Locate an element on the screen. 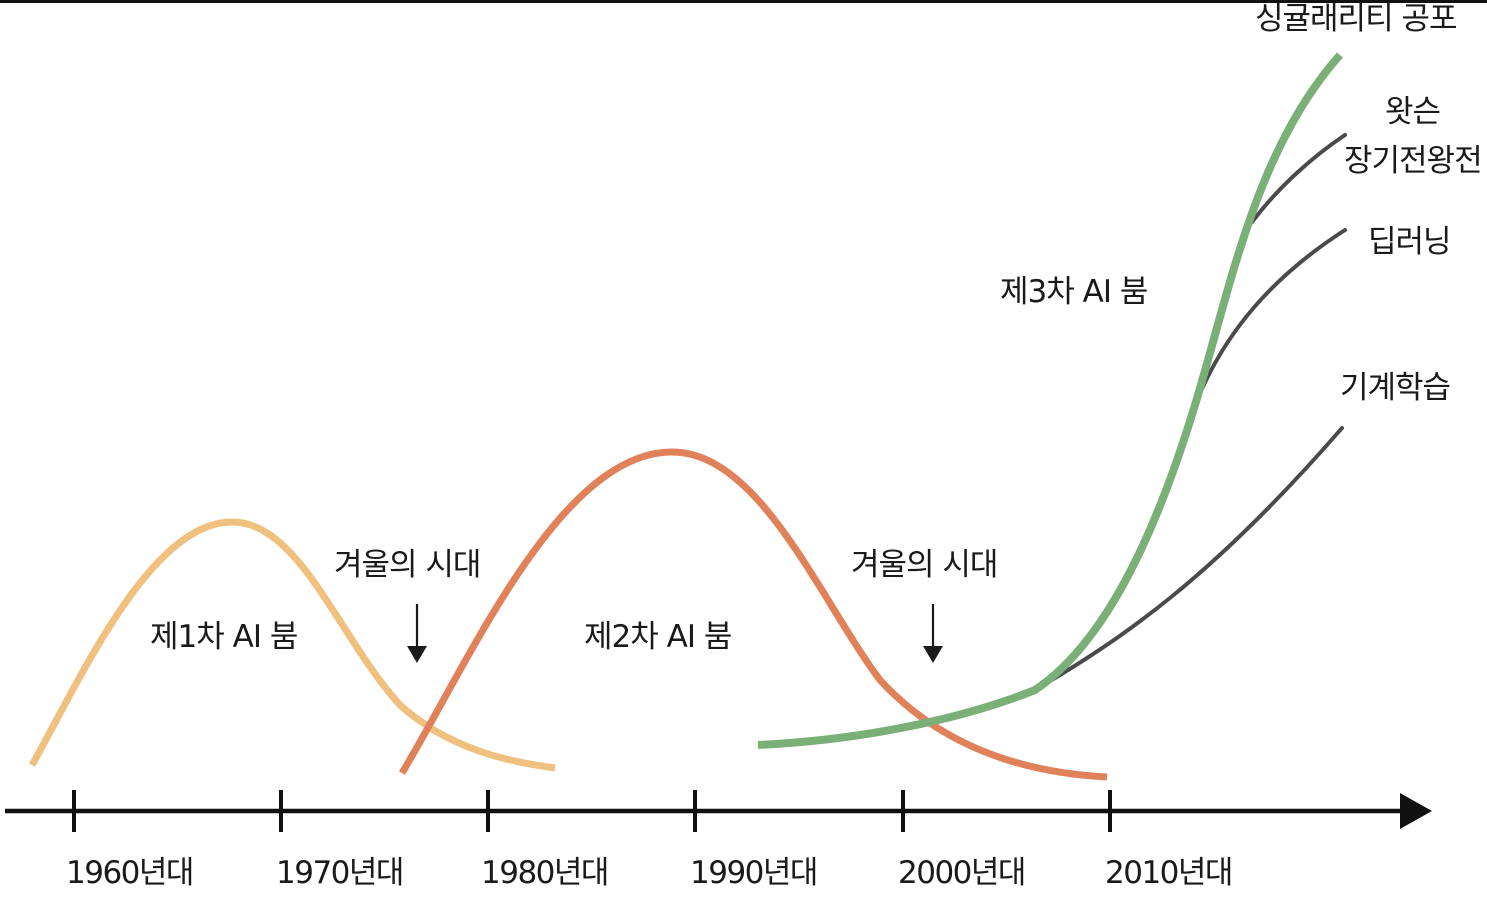 The height and width of the screenshot is (897, 1487). third-ai-boom-label: 제3차 AI 붐 is located at coordinates (1074, 292).